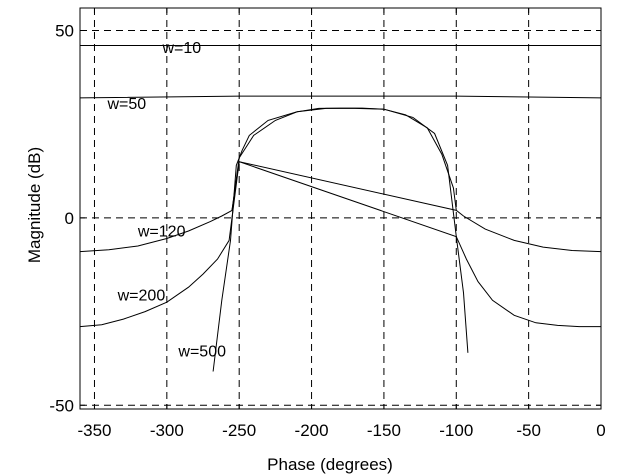 This screenshot has width=618, height=474. What do you see at coordinates (312, 430) in the screenshot?
I see `x-tick-label: -200` at bounding box center [312, 430].